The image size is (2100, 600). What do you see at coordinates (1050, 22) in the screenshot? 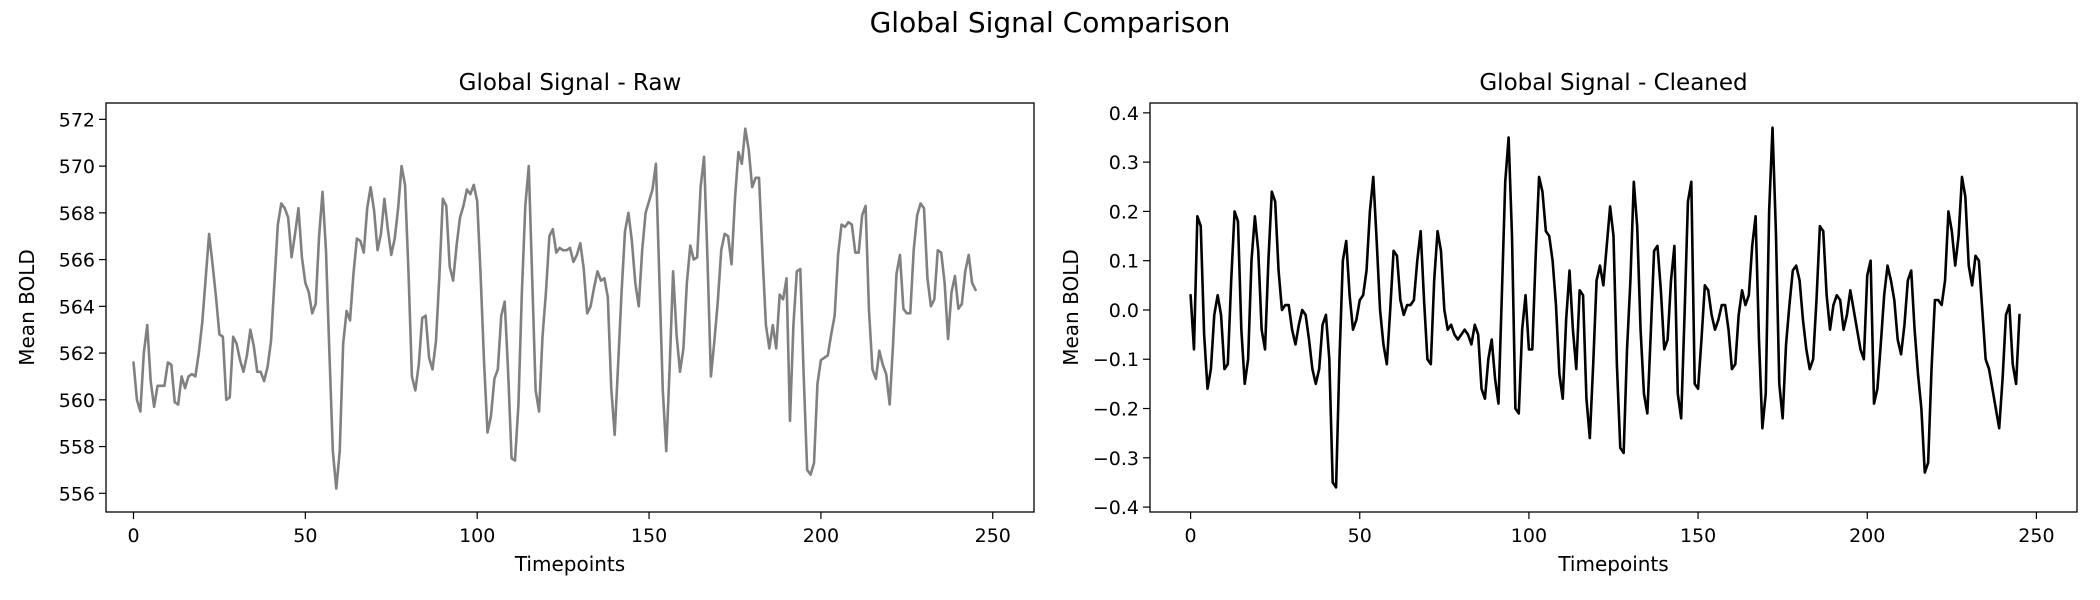
I see `figure-title: Global Signal Comparison` at bounding box center [1050, 22].